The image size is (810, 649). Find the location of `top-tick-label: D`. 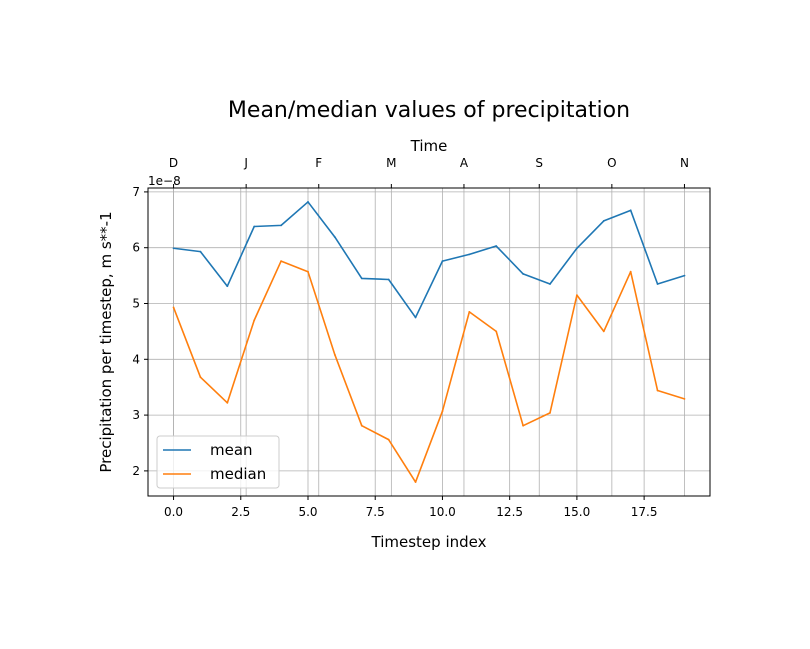

top-tick-label: D is located at coordinates (173, 163).